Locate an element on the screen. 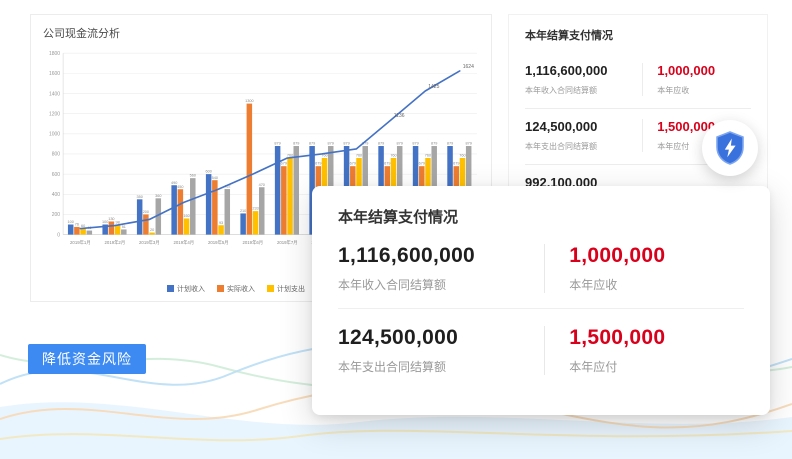 The height and width of the screenshot is (459, 792). card-title: 本年结算支付情况 is located at coordinates (398, 217).